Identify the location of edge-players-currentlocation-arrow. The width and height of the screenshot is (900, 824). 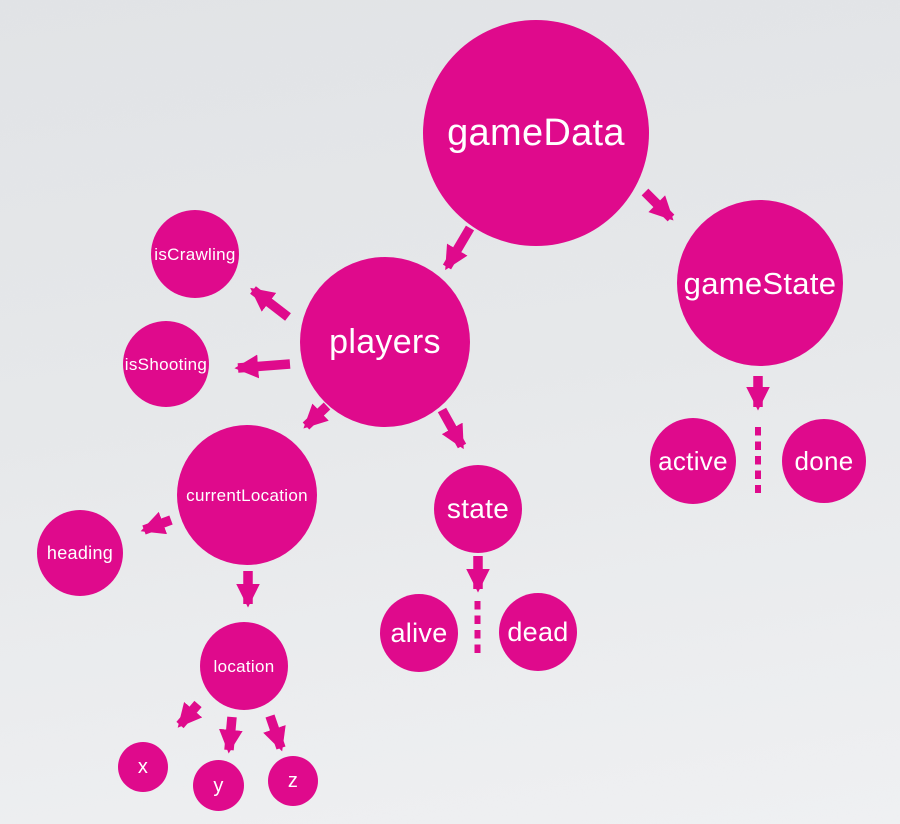
(316, 416).